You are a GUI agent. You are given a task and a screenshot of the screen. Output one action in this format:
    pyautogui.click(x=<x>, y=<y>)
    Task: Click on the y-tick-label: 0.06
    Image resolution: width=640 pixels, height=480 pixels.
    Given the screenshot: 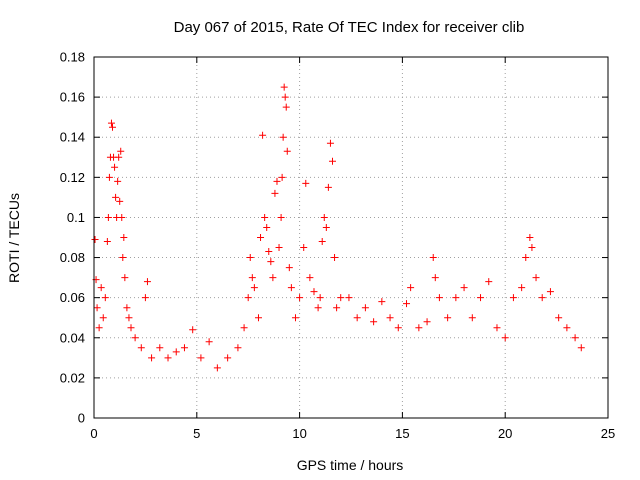 What is the action you would take?
    pyautogui.click(x=72, y=297)
    